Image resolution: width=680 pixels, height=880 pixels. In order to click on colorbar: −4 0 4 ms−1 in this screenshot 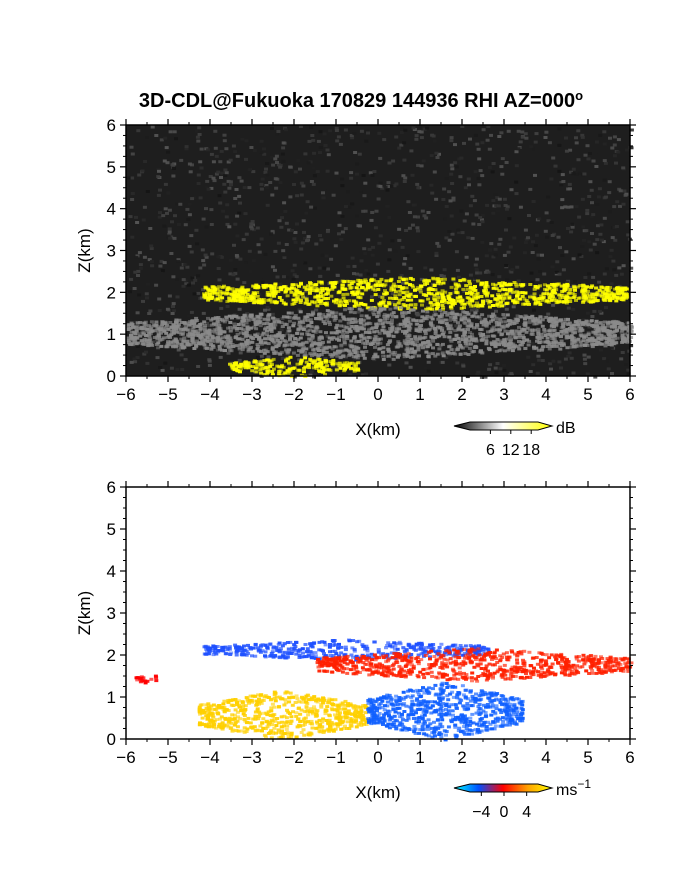, I will do `click(522, 799)`.